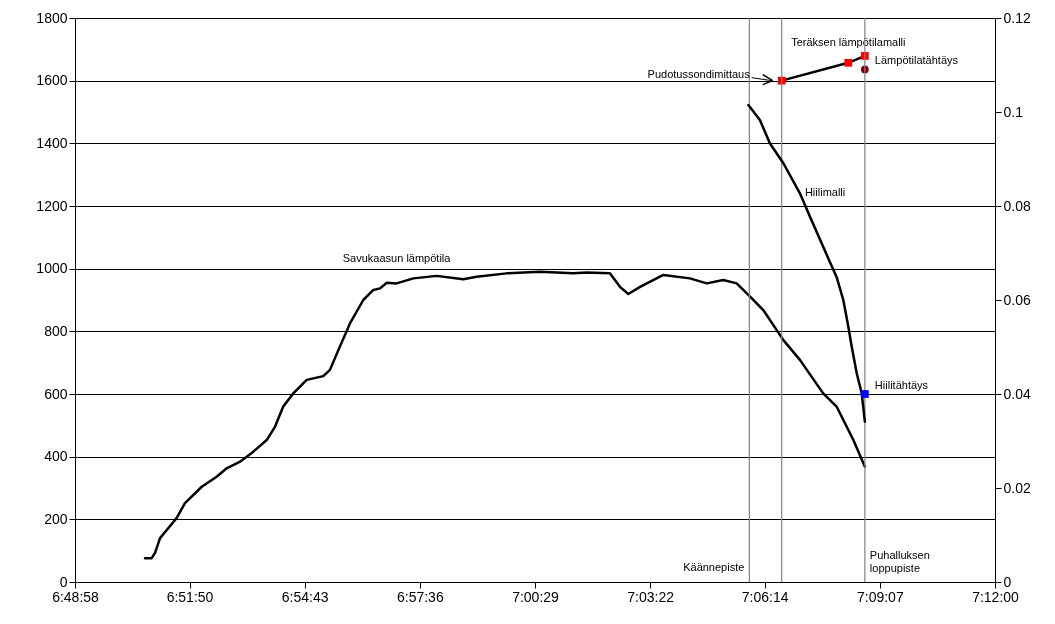 Image resolution: width=1055 pixels, height=624 pixels. What do you see at coordinates (901, 385) in the screenshot?
I see `series-label: Hiilitähtäys` at bounding box center [901, 385].